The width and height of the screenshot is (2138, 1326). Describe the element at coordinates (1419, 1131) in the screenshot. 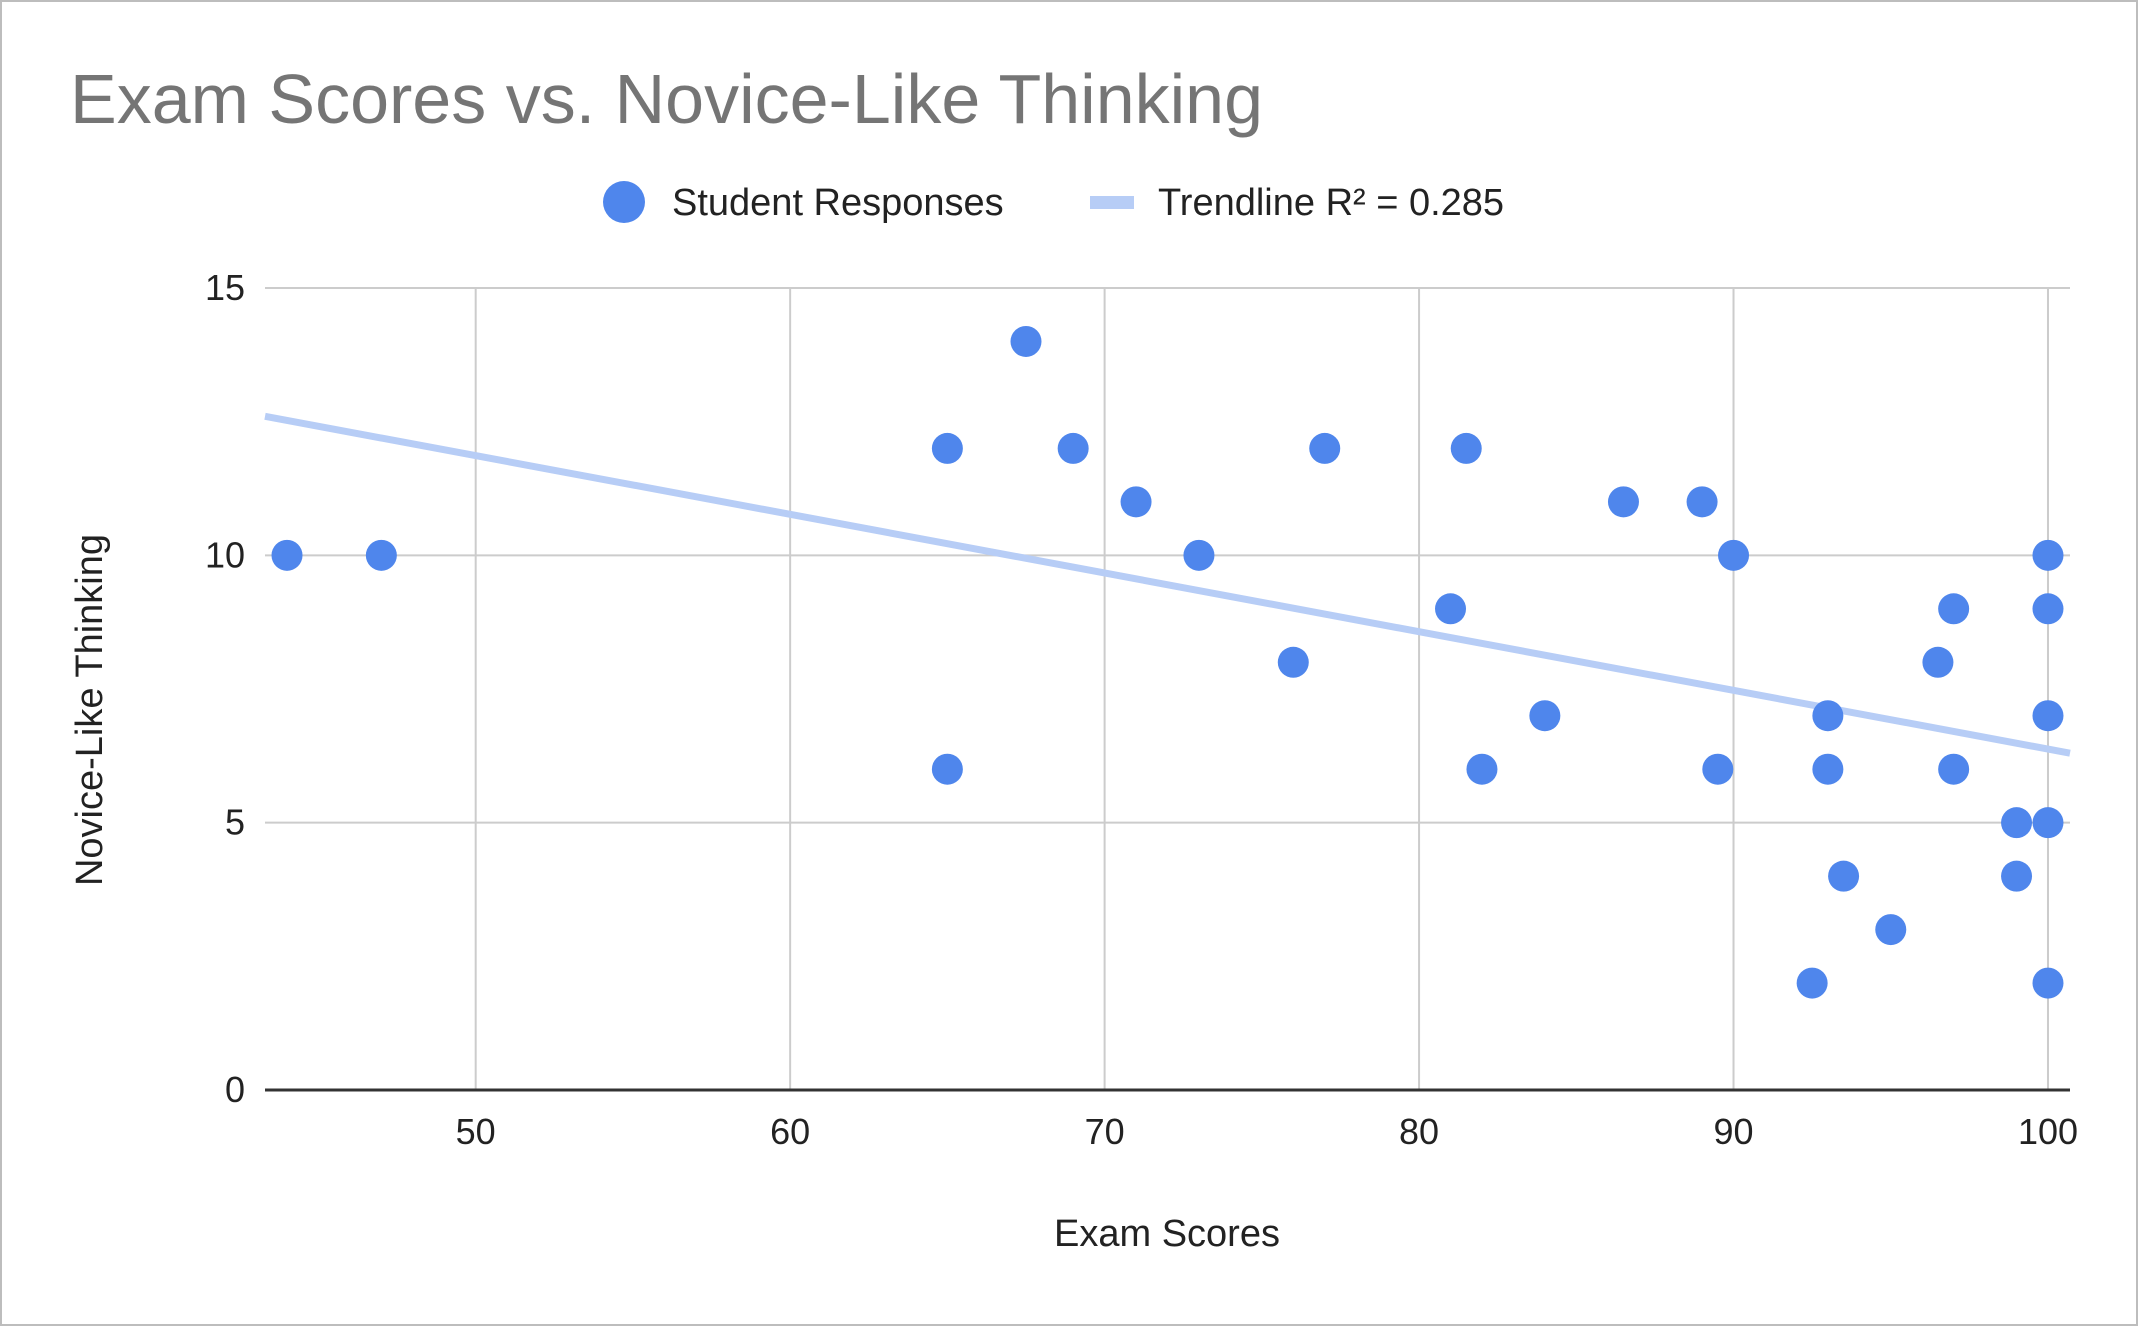

I see `x-tick-label-80: 80` at that location.